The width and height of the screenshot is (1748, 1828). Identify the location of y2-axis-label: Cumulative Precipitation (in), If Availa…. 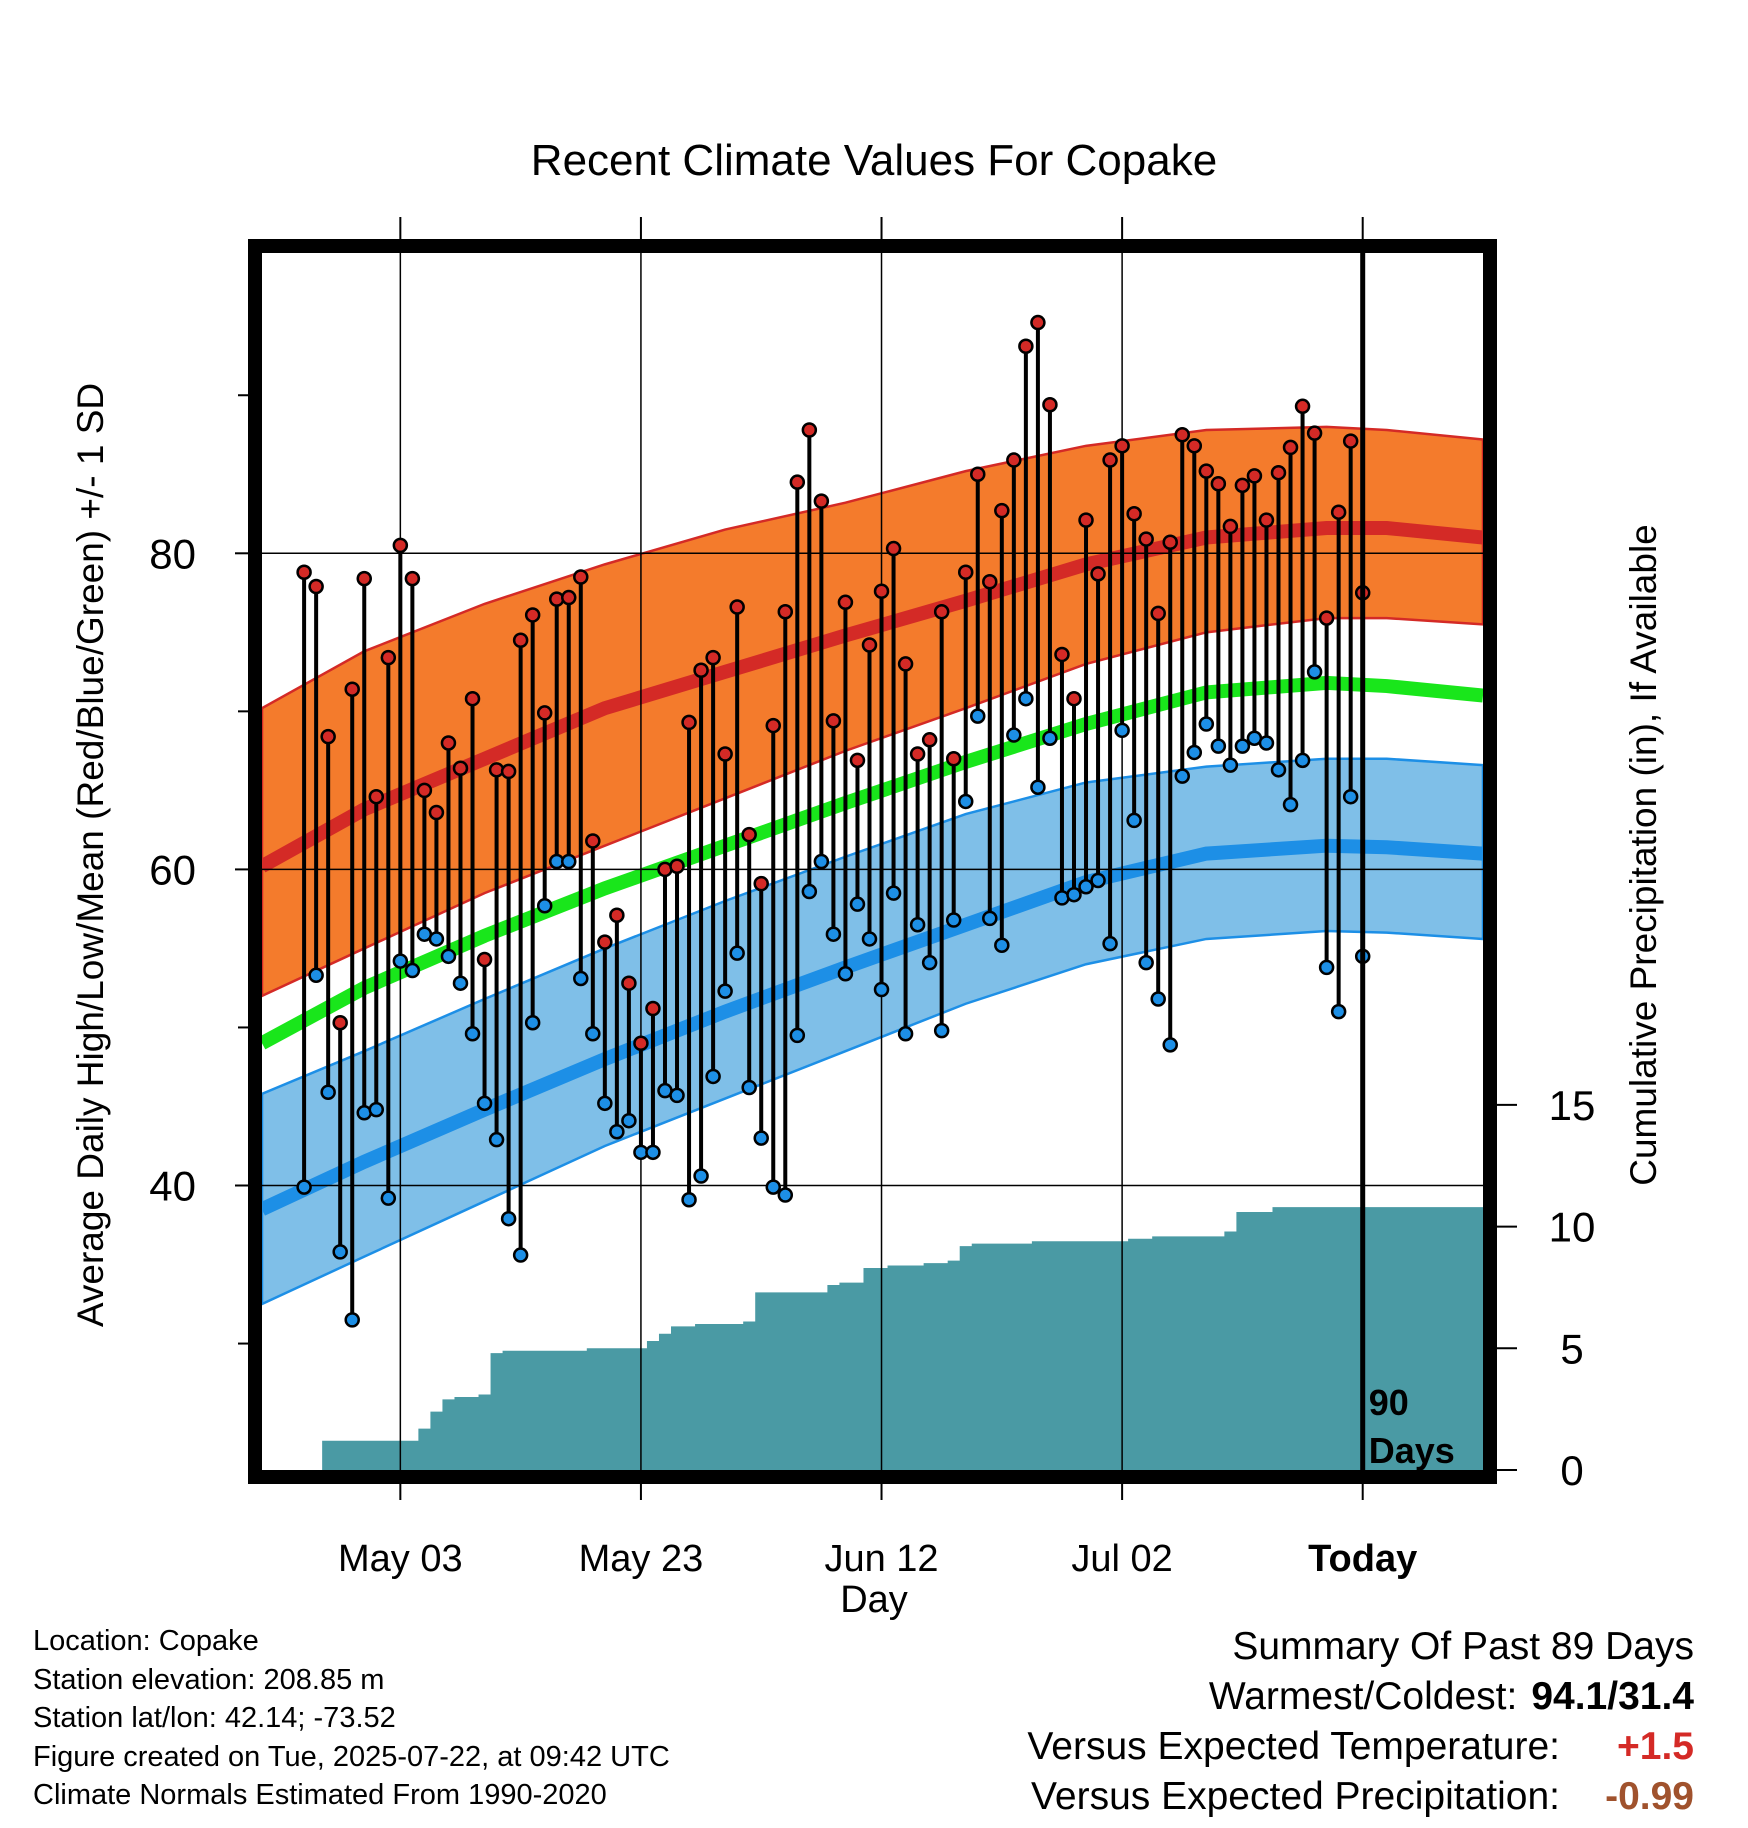
(1643, 855).